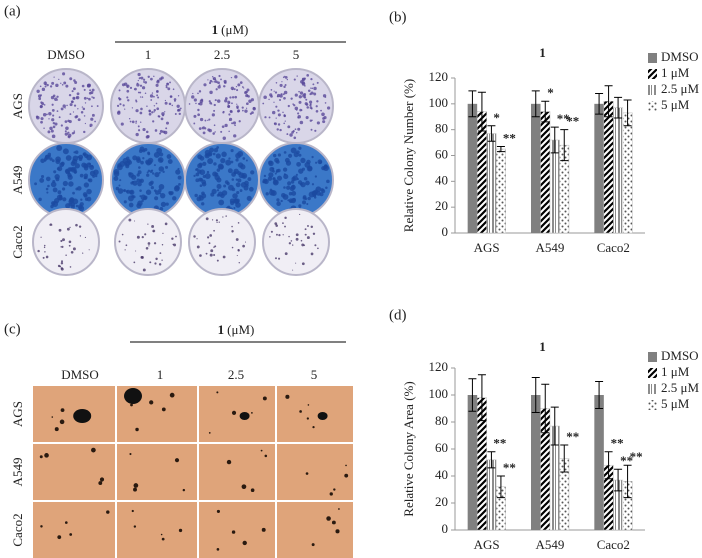 This screenshot has width=702, height=558. What do you see at coordinates (441, 128) in the screenshot?
I see `y-tick-label: 80` at bounding box center [441, 128].